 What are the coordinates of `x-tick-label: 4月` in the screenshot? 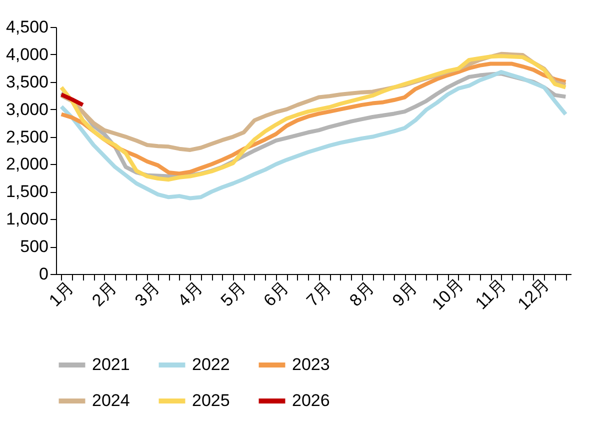 It's located at (190, 294).